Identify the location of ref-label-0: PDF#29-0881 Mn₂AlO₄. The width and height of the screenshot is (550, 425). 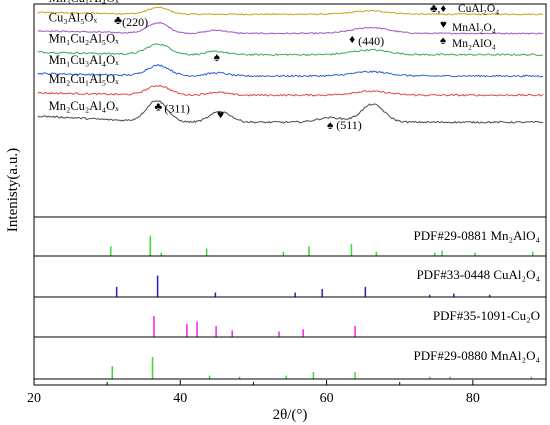
(477, 235).